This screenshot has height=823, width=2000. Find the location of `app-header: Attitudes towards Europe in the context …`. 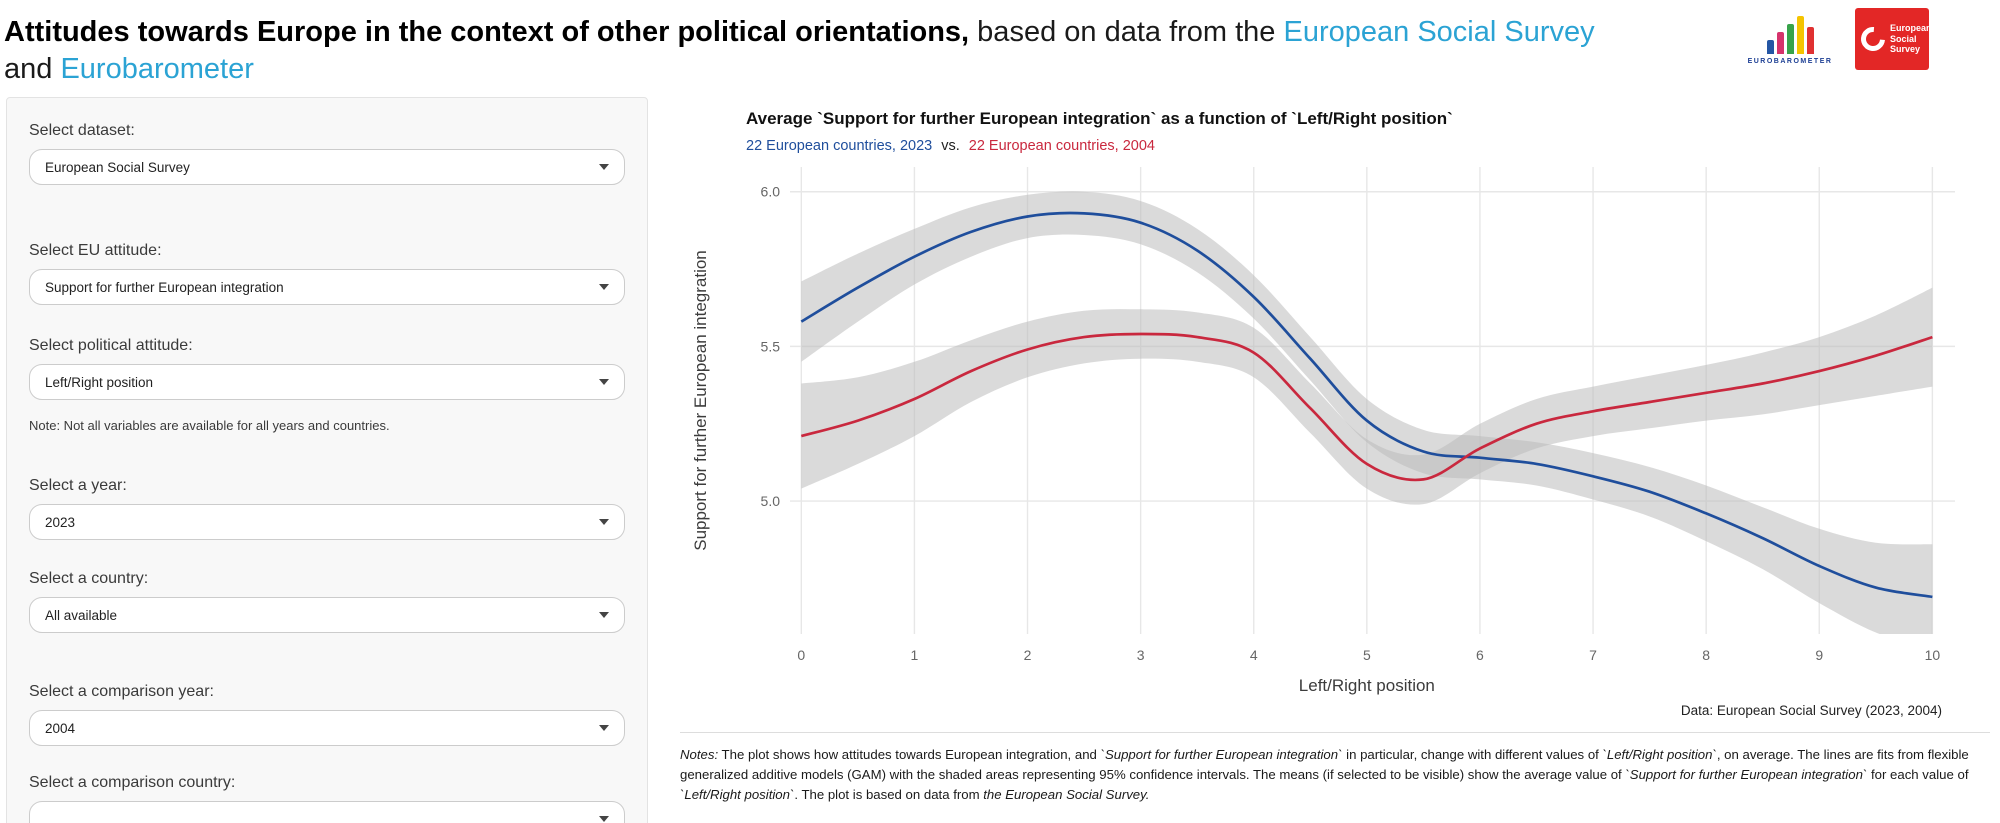

app-header: Attitudes towards Europe in the context … is located at coordinates (1000, 48).